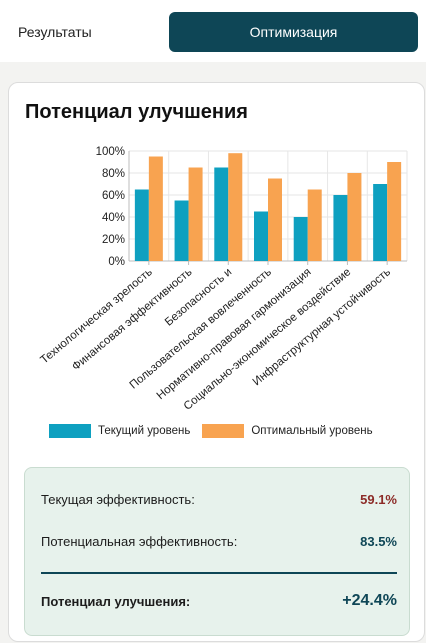 This screenshot has width=426, height=643. I want to click on y-tick-label: 0%, so click(116, 262).